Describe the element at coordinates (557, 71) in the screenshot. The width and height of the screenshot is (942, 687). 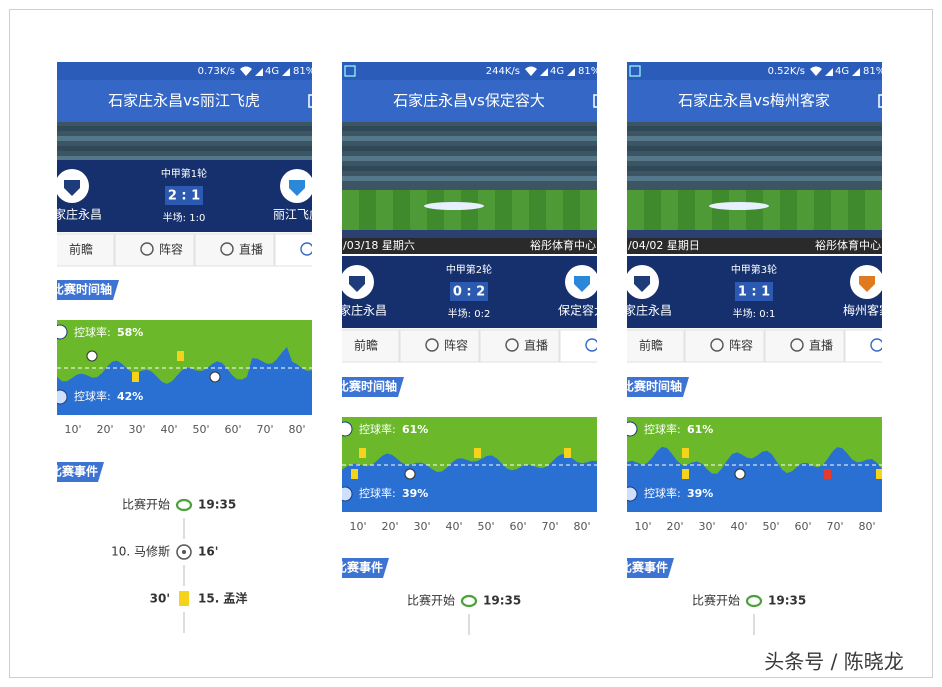
I see `network-type: 4G` at that location.